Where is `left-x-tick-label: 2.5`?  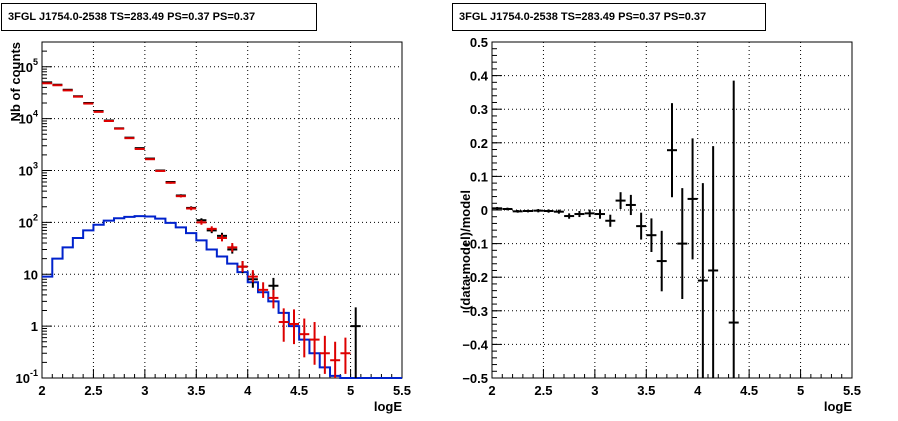 left-x-tick-label: 2.5 is located at coordinates (93, 390).